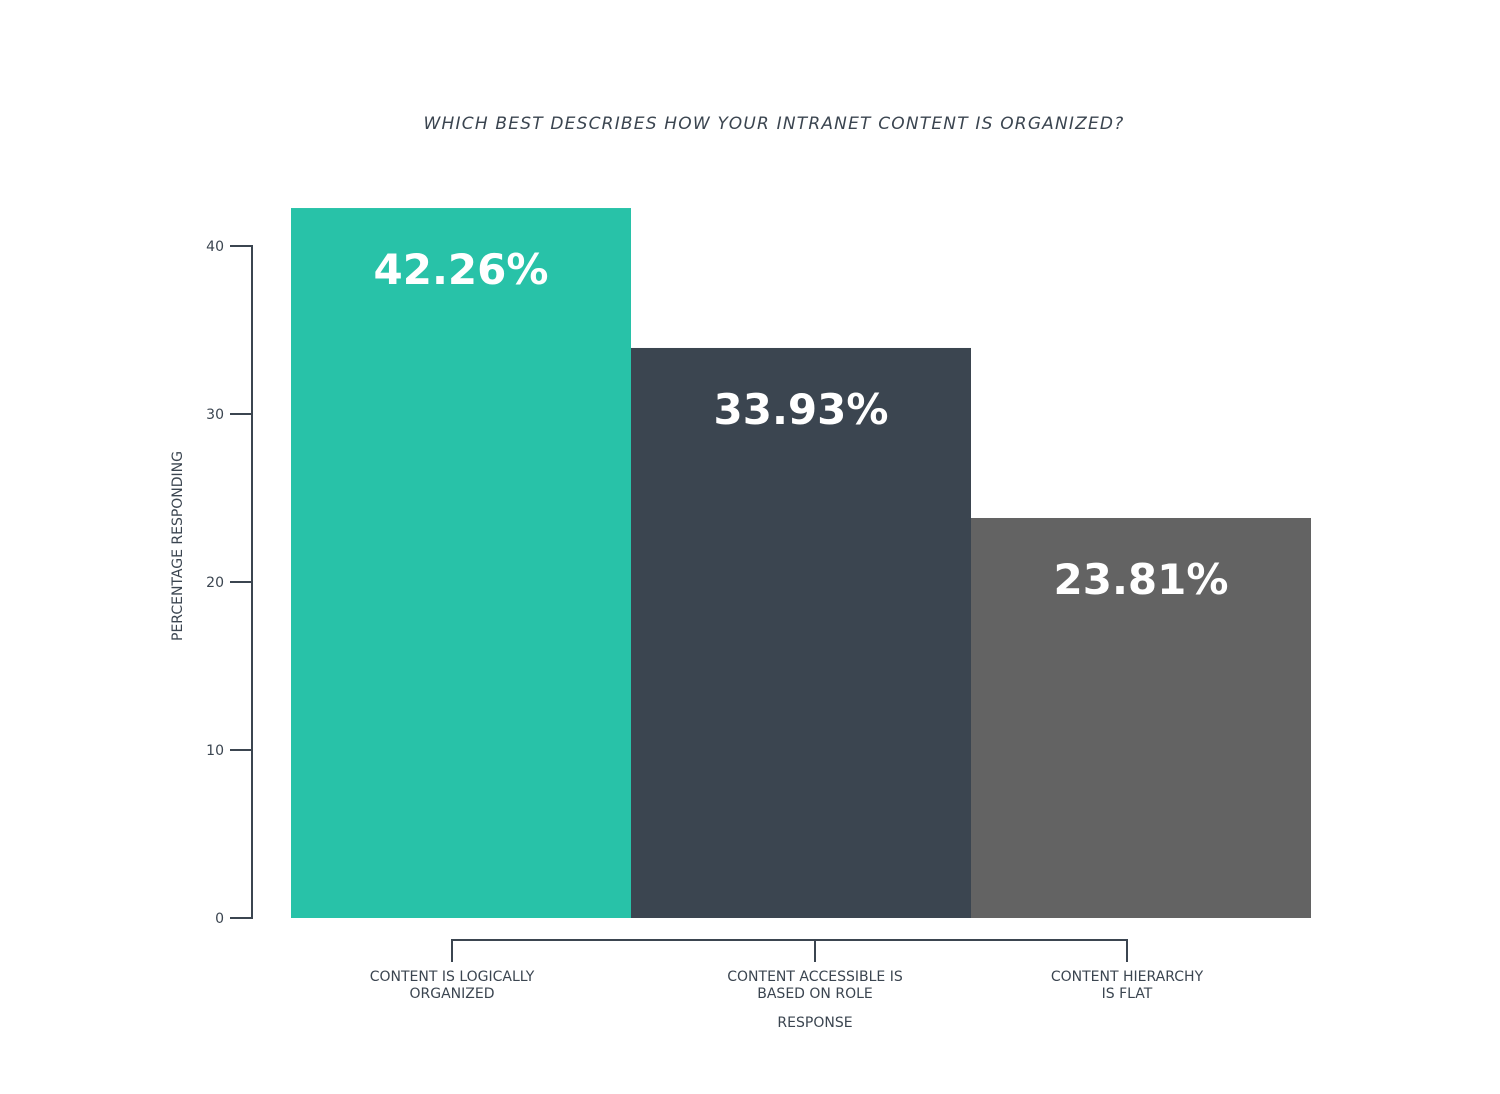  What do you see at coordinates (1141, 579) in the screenshot?
I see `bar-value-label-3: 23.81%` at bounding box center [1141, 579].